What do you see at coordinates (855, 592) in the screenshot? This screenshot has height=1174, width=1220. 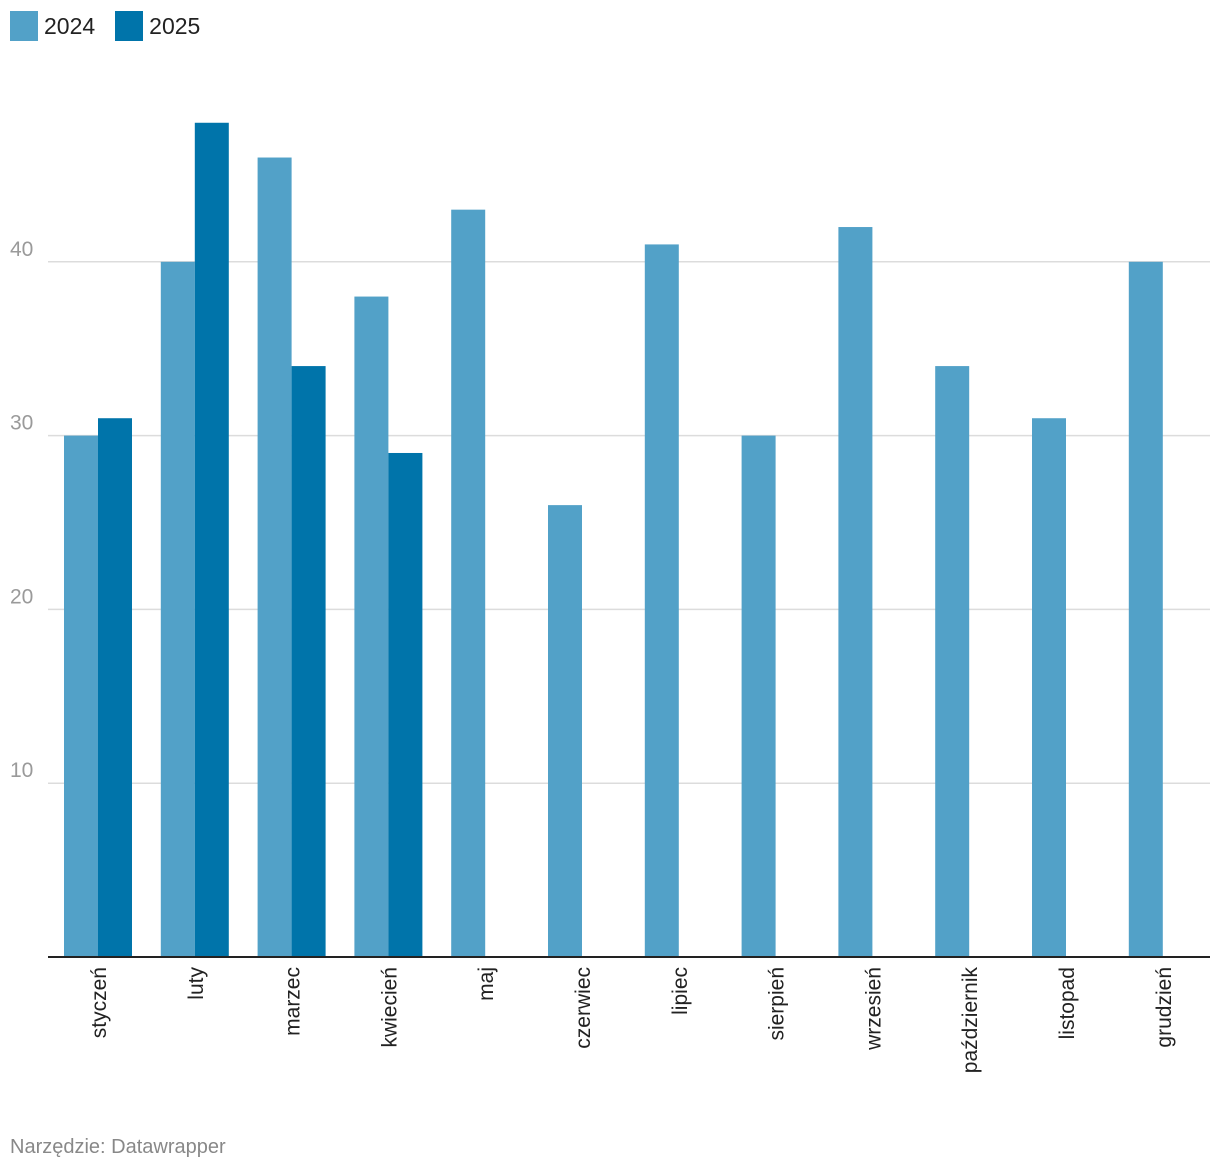 I see `bar-2024-wrzesień` at bounding box center [855, 592].